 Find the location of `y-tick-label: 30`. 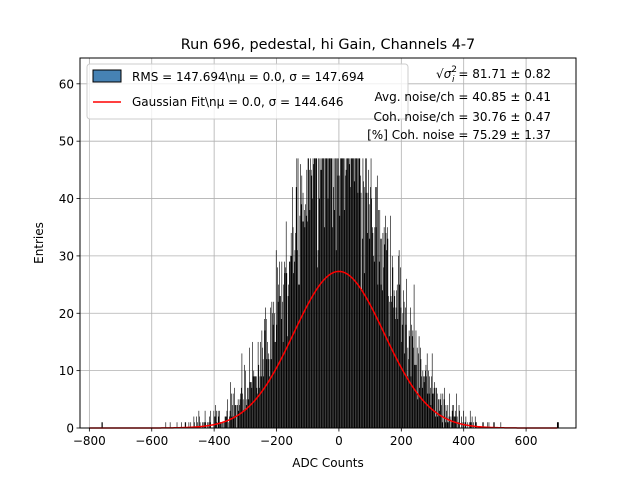

y-tick-label: 30 is located at coordinates (66, 256).